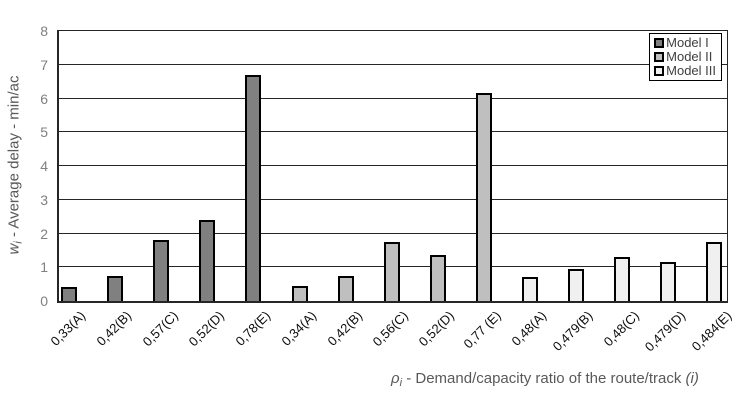 The image size is (752, 400). What do you see at coordinates (711, 331) in the screenshot?
I see `x-tick-label-text: 0,484(E)` at bounding box center [711, 331].